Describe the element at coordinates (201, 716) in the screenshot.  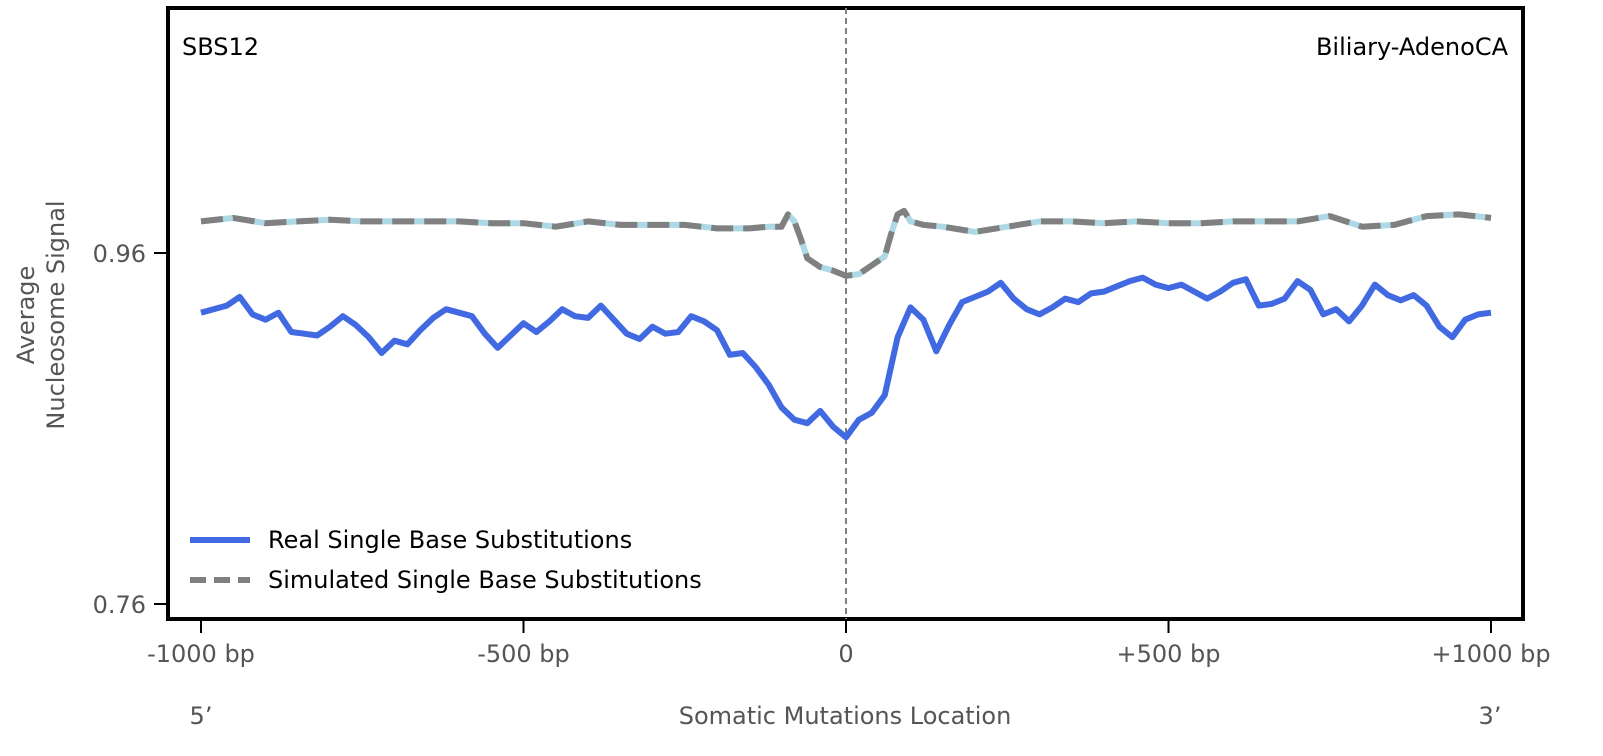
I see `five-prime-label: 5’` at that location.